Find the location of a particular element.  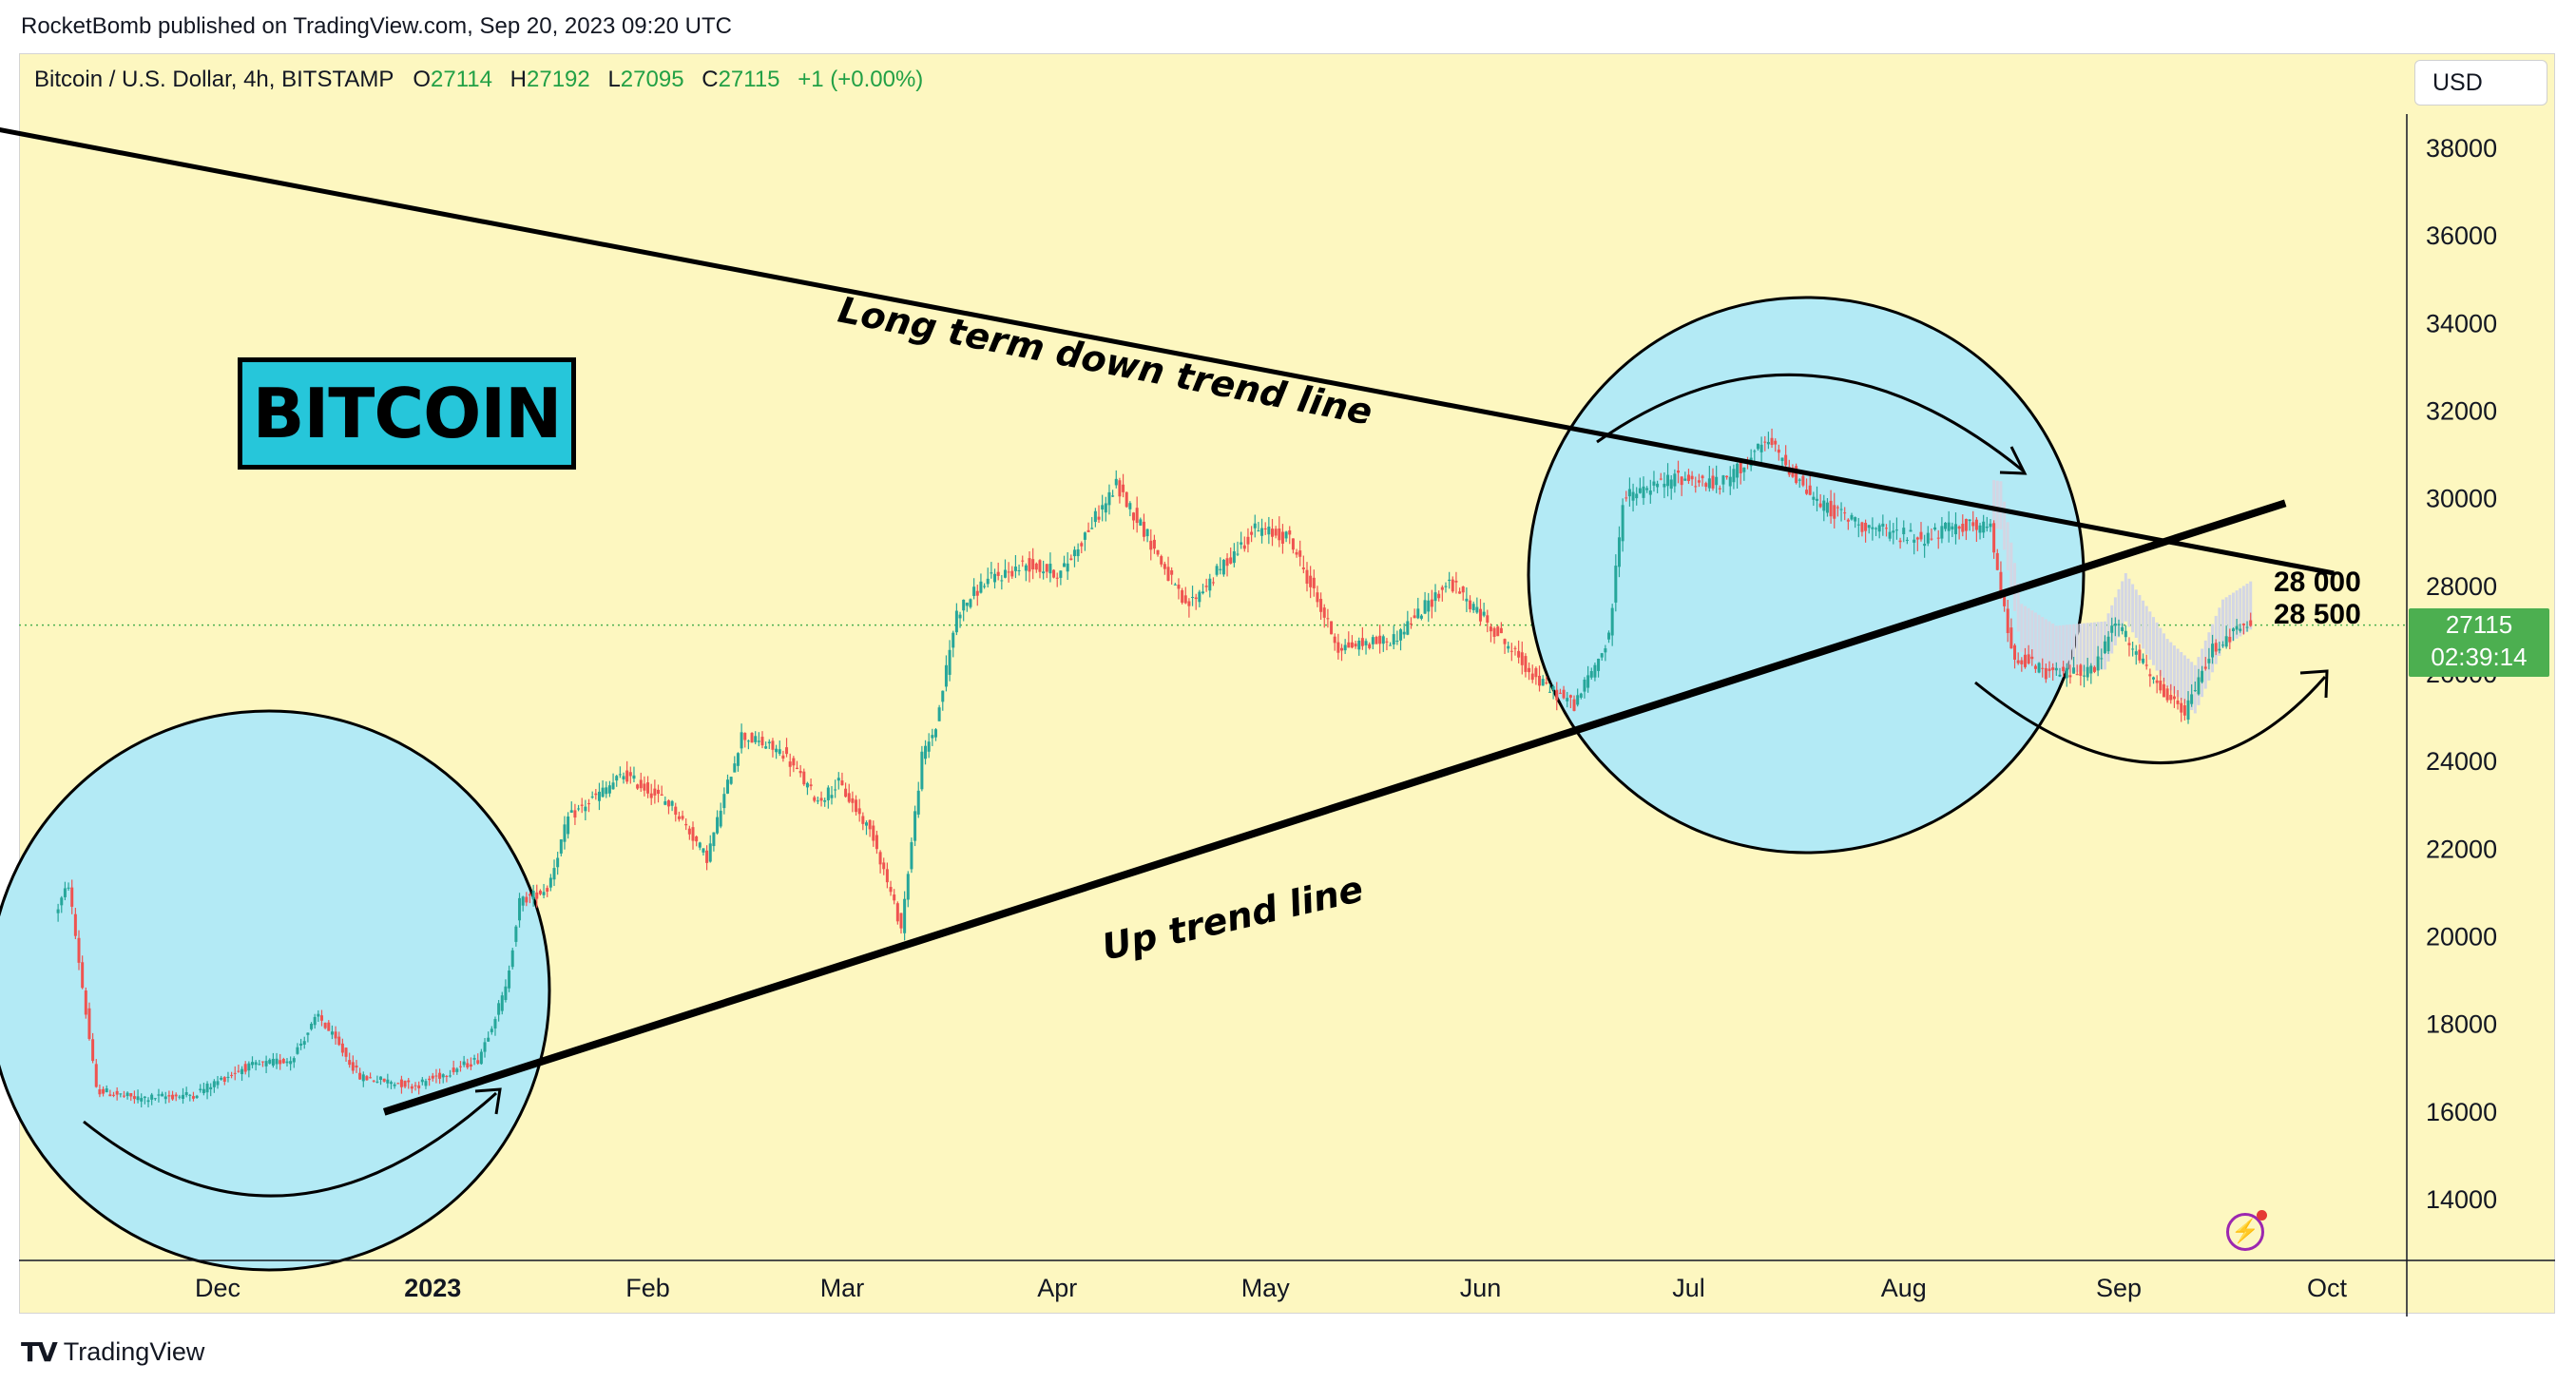

up-trend-label: Up trend line is located at coordinates (1232, 918).